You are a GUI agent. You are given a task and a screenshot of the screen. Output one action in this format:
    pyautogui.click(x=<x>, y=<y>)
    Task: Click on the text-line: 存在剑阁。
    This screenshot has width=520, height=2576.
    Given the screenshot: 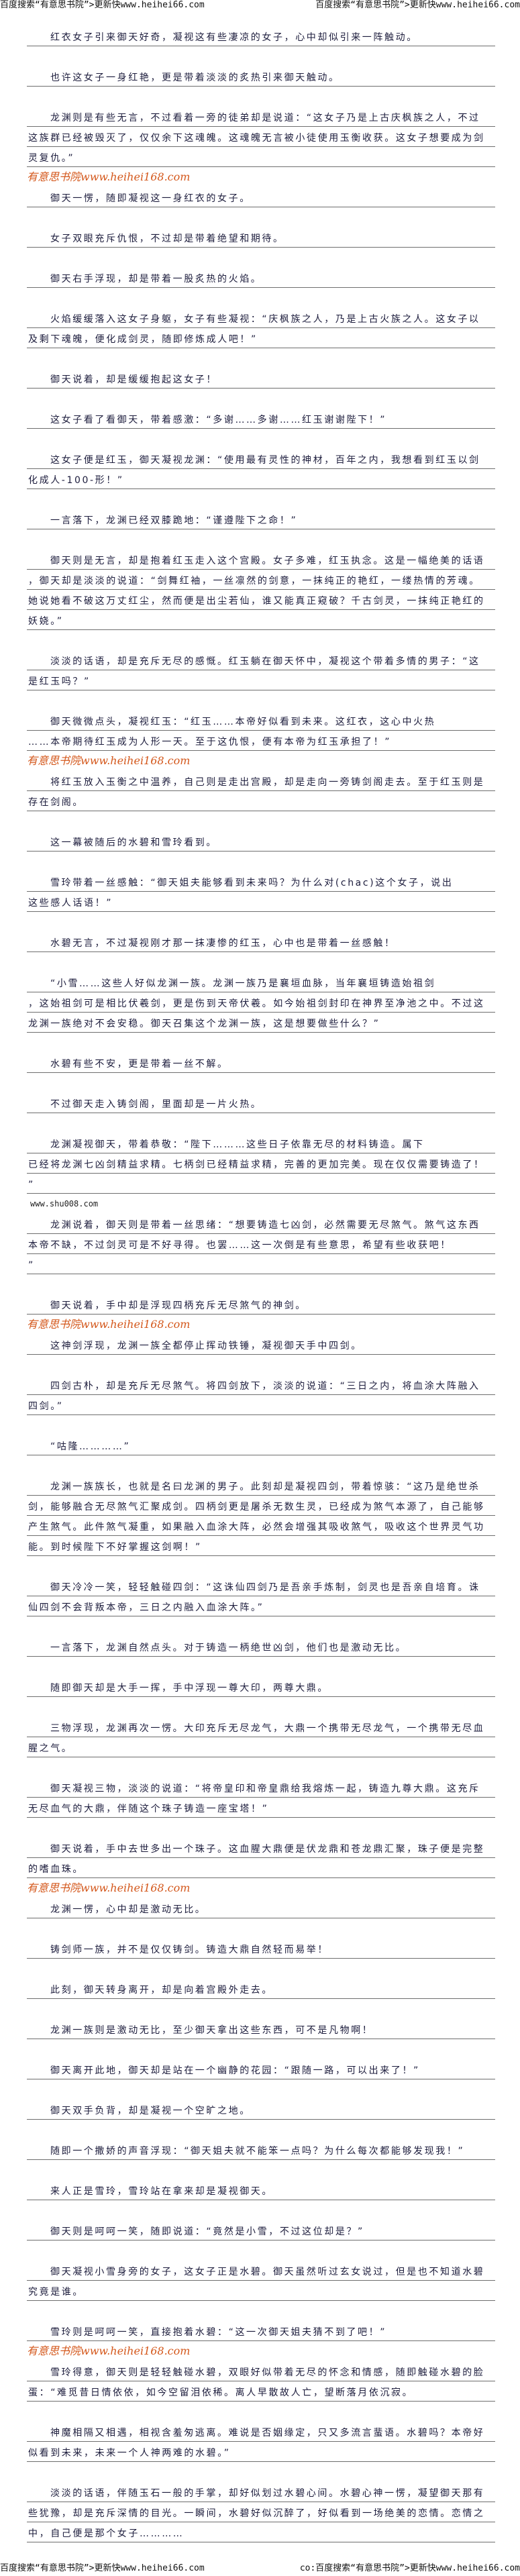 What is the action you would take?
    pyautogui.click(x=261, y=801)
    